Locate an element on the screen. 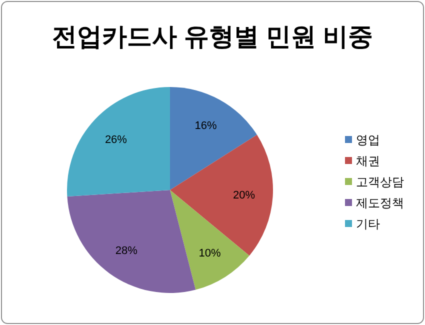 The image size is (425, 325). legend-label: 채권 is located at coordinates (368, 161).